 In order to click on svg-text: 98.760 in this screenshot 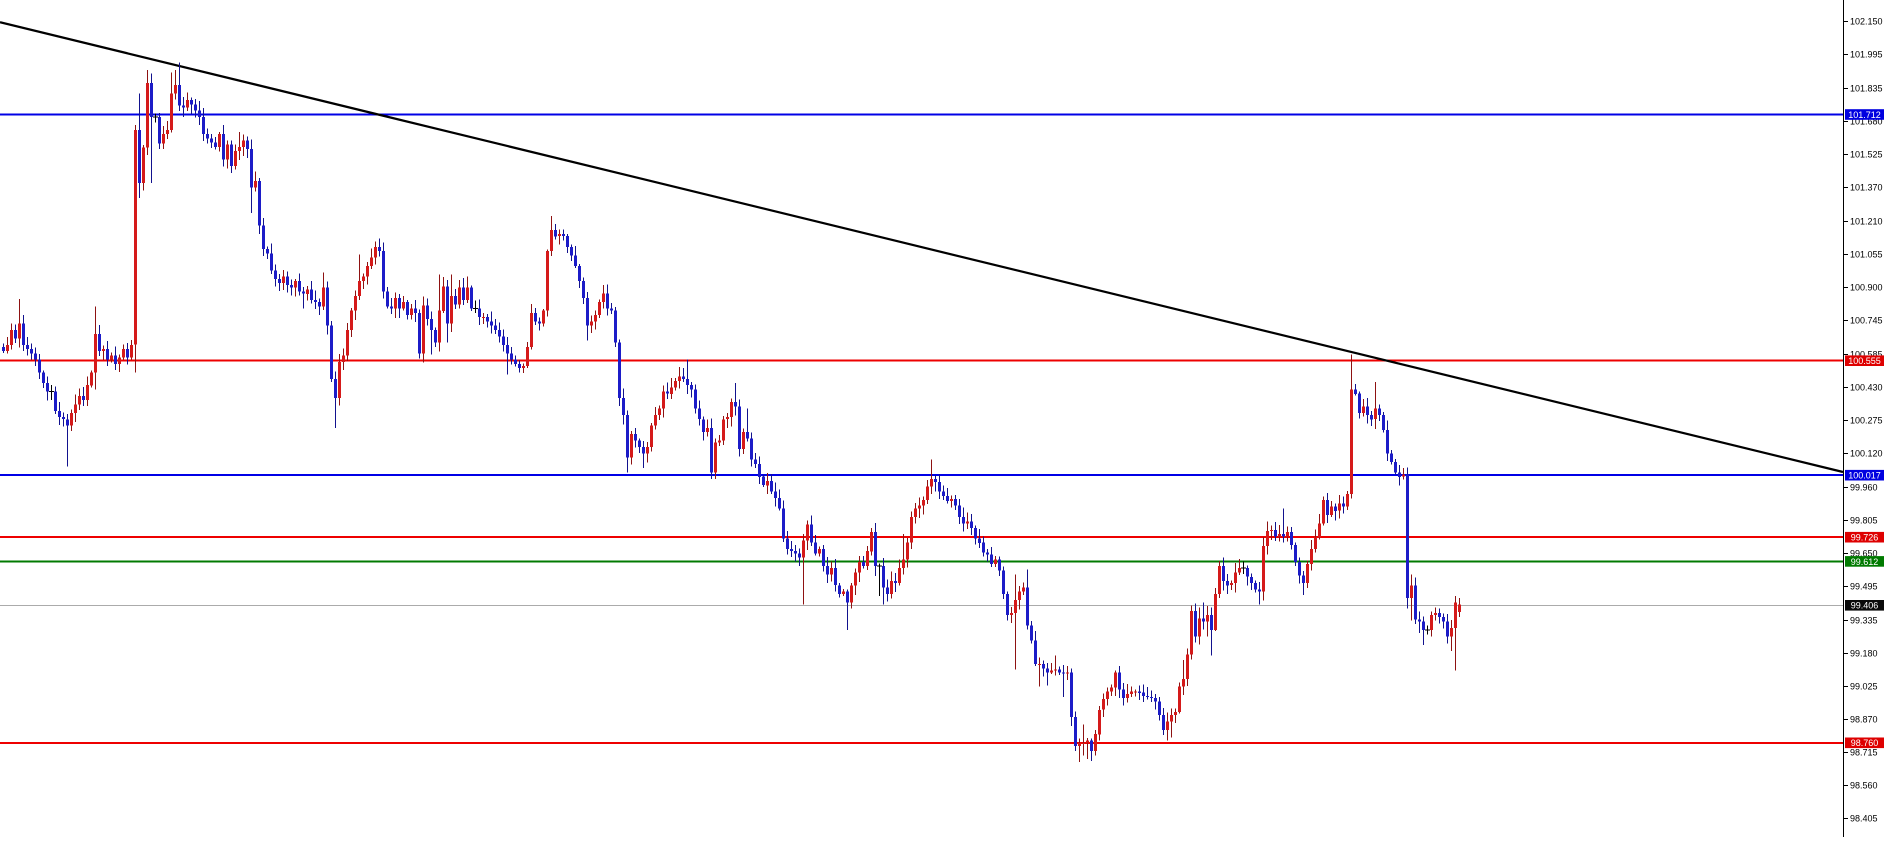, I will do `click(1865, 743)`.